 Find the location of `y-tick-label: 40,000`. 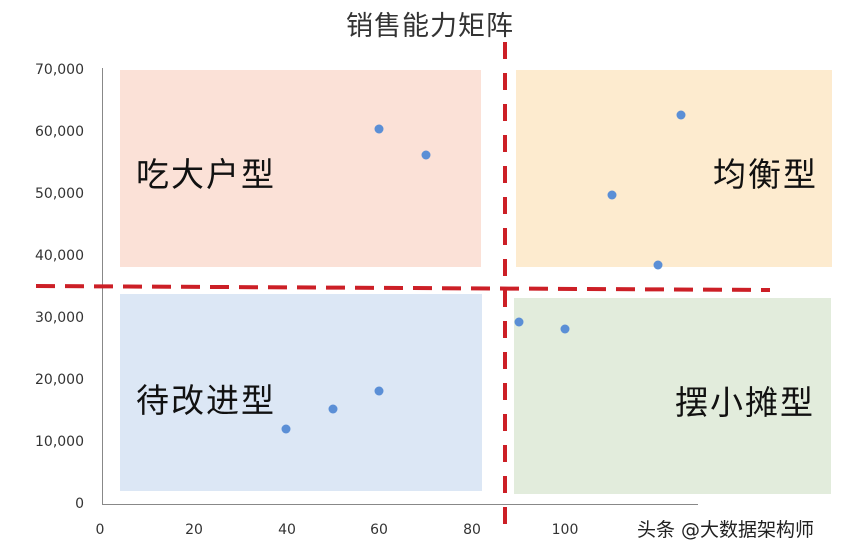

y-tick-label: 40,000 is located at coordinates (59, 256).